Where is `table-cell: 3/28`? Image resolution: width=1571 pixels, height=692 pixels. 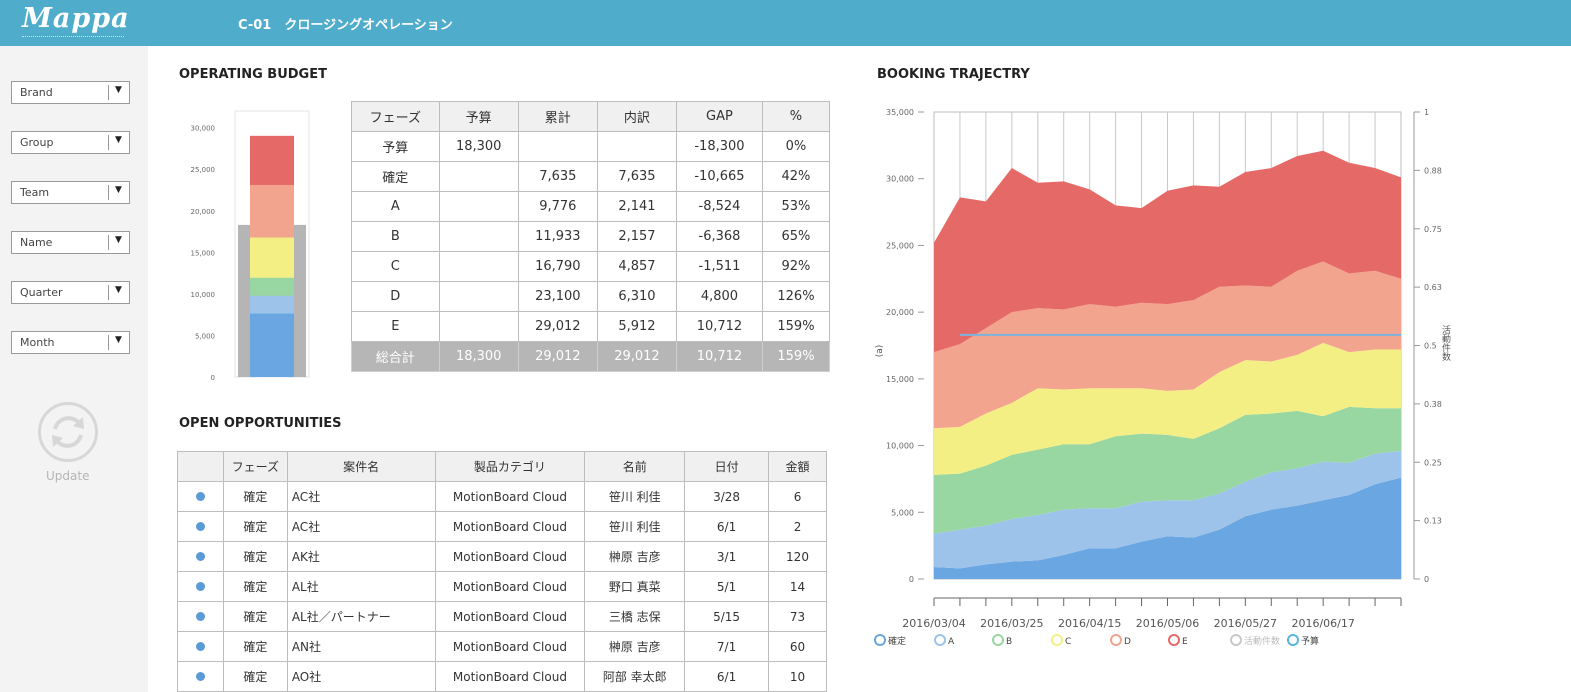
table-cell: 3/28 is located at coordinates (727, 496).